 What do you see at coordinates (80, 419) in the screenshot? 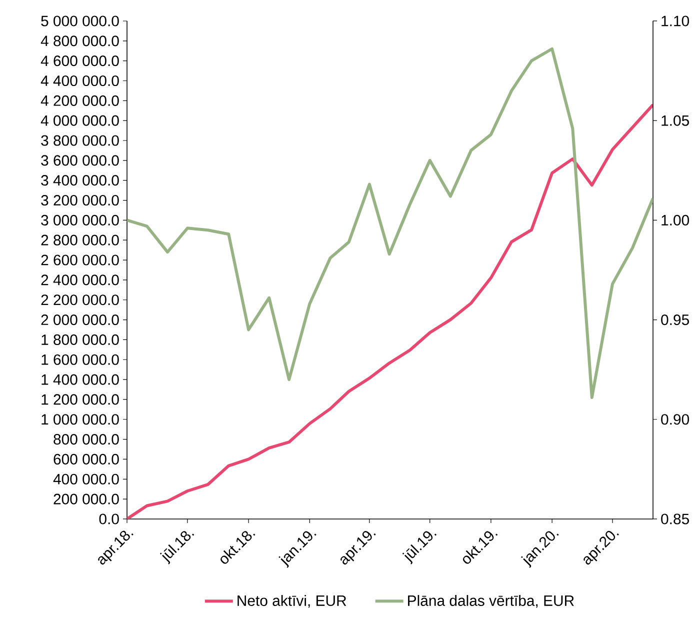
I see `y-tick-label: 1 000 000.0` at bounding box center [80, 419].